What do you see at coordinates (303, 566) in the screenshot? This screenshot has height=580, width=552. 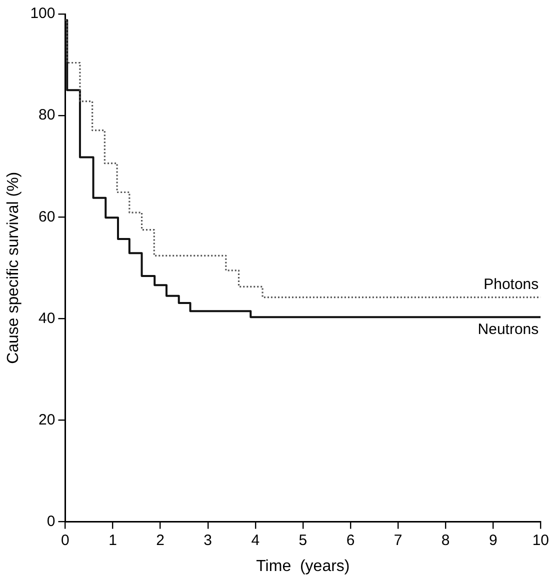 I see `x-axis-title: Time (years)` at bounding box center [303, 566].